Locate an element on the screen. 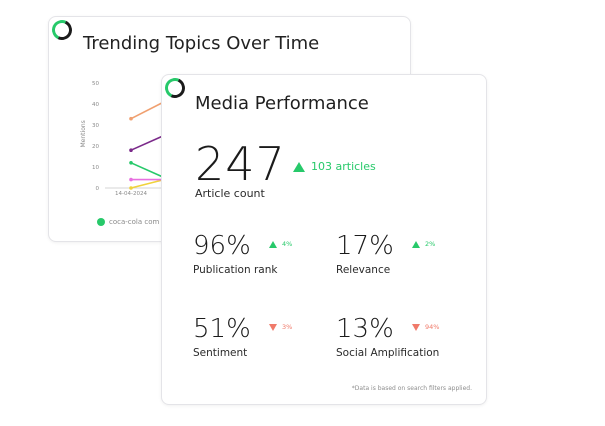 The image size is (605, 426). article-change-badge: 103 articles is located at coordinates (334, 166).